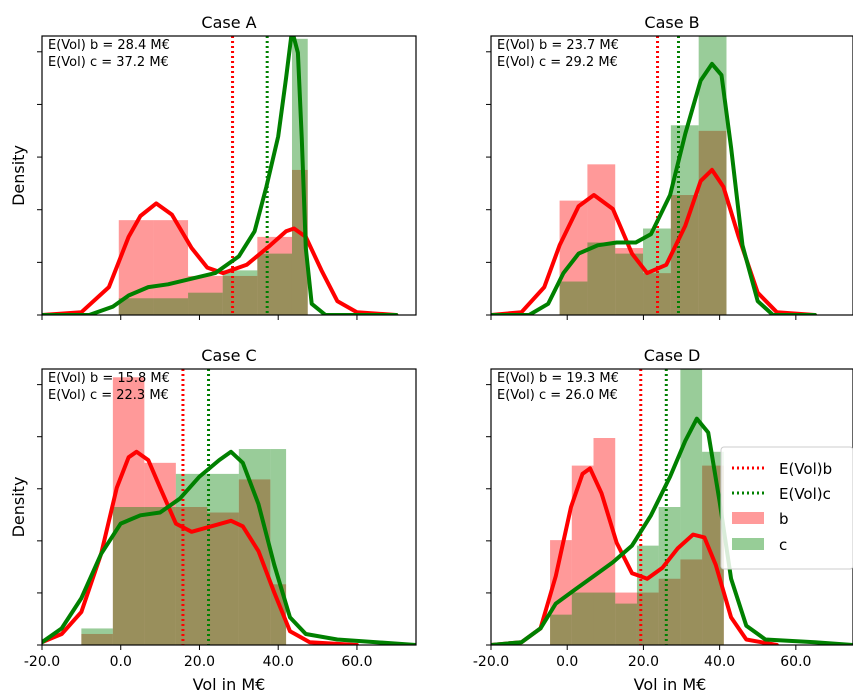 The width and height of the screenshot is (853, 696). What do you see at coordinates (557, 395) in the screenshot?
I see `annotation-expected-c-d: E(Vol) c = 26.0 M€` at bounding box center [557, 395].